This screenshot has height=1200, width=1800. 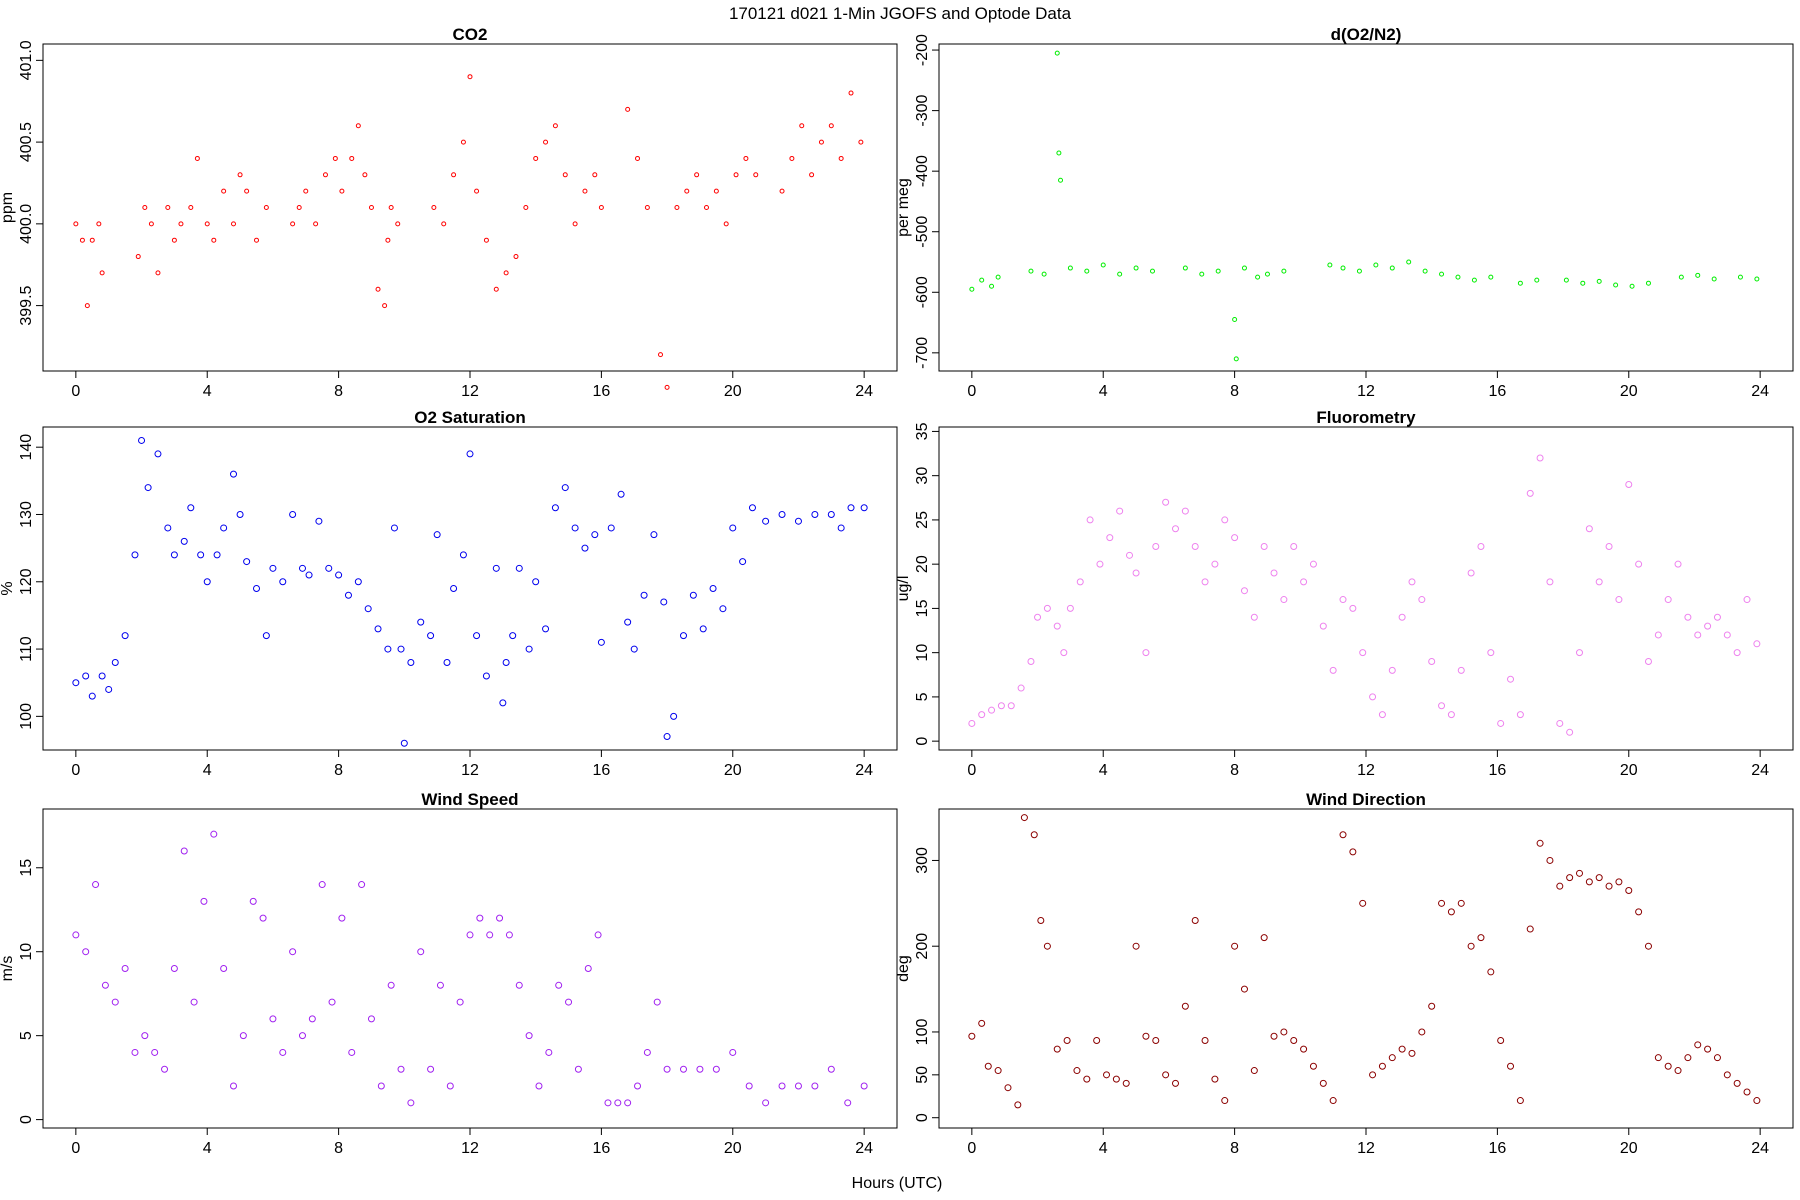 I want to click on y-tick-label: -400, so click(x=922, y=171).